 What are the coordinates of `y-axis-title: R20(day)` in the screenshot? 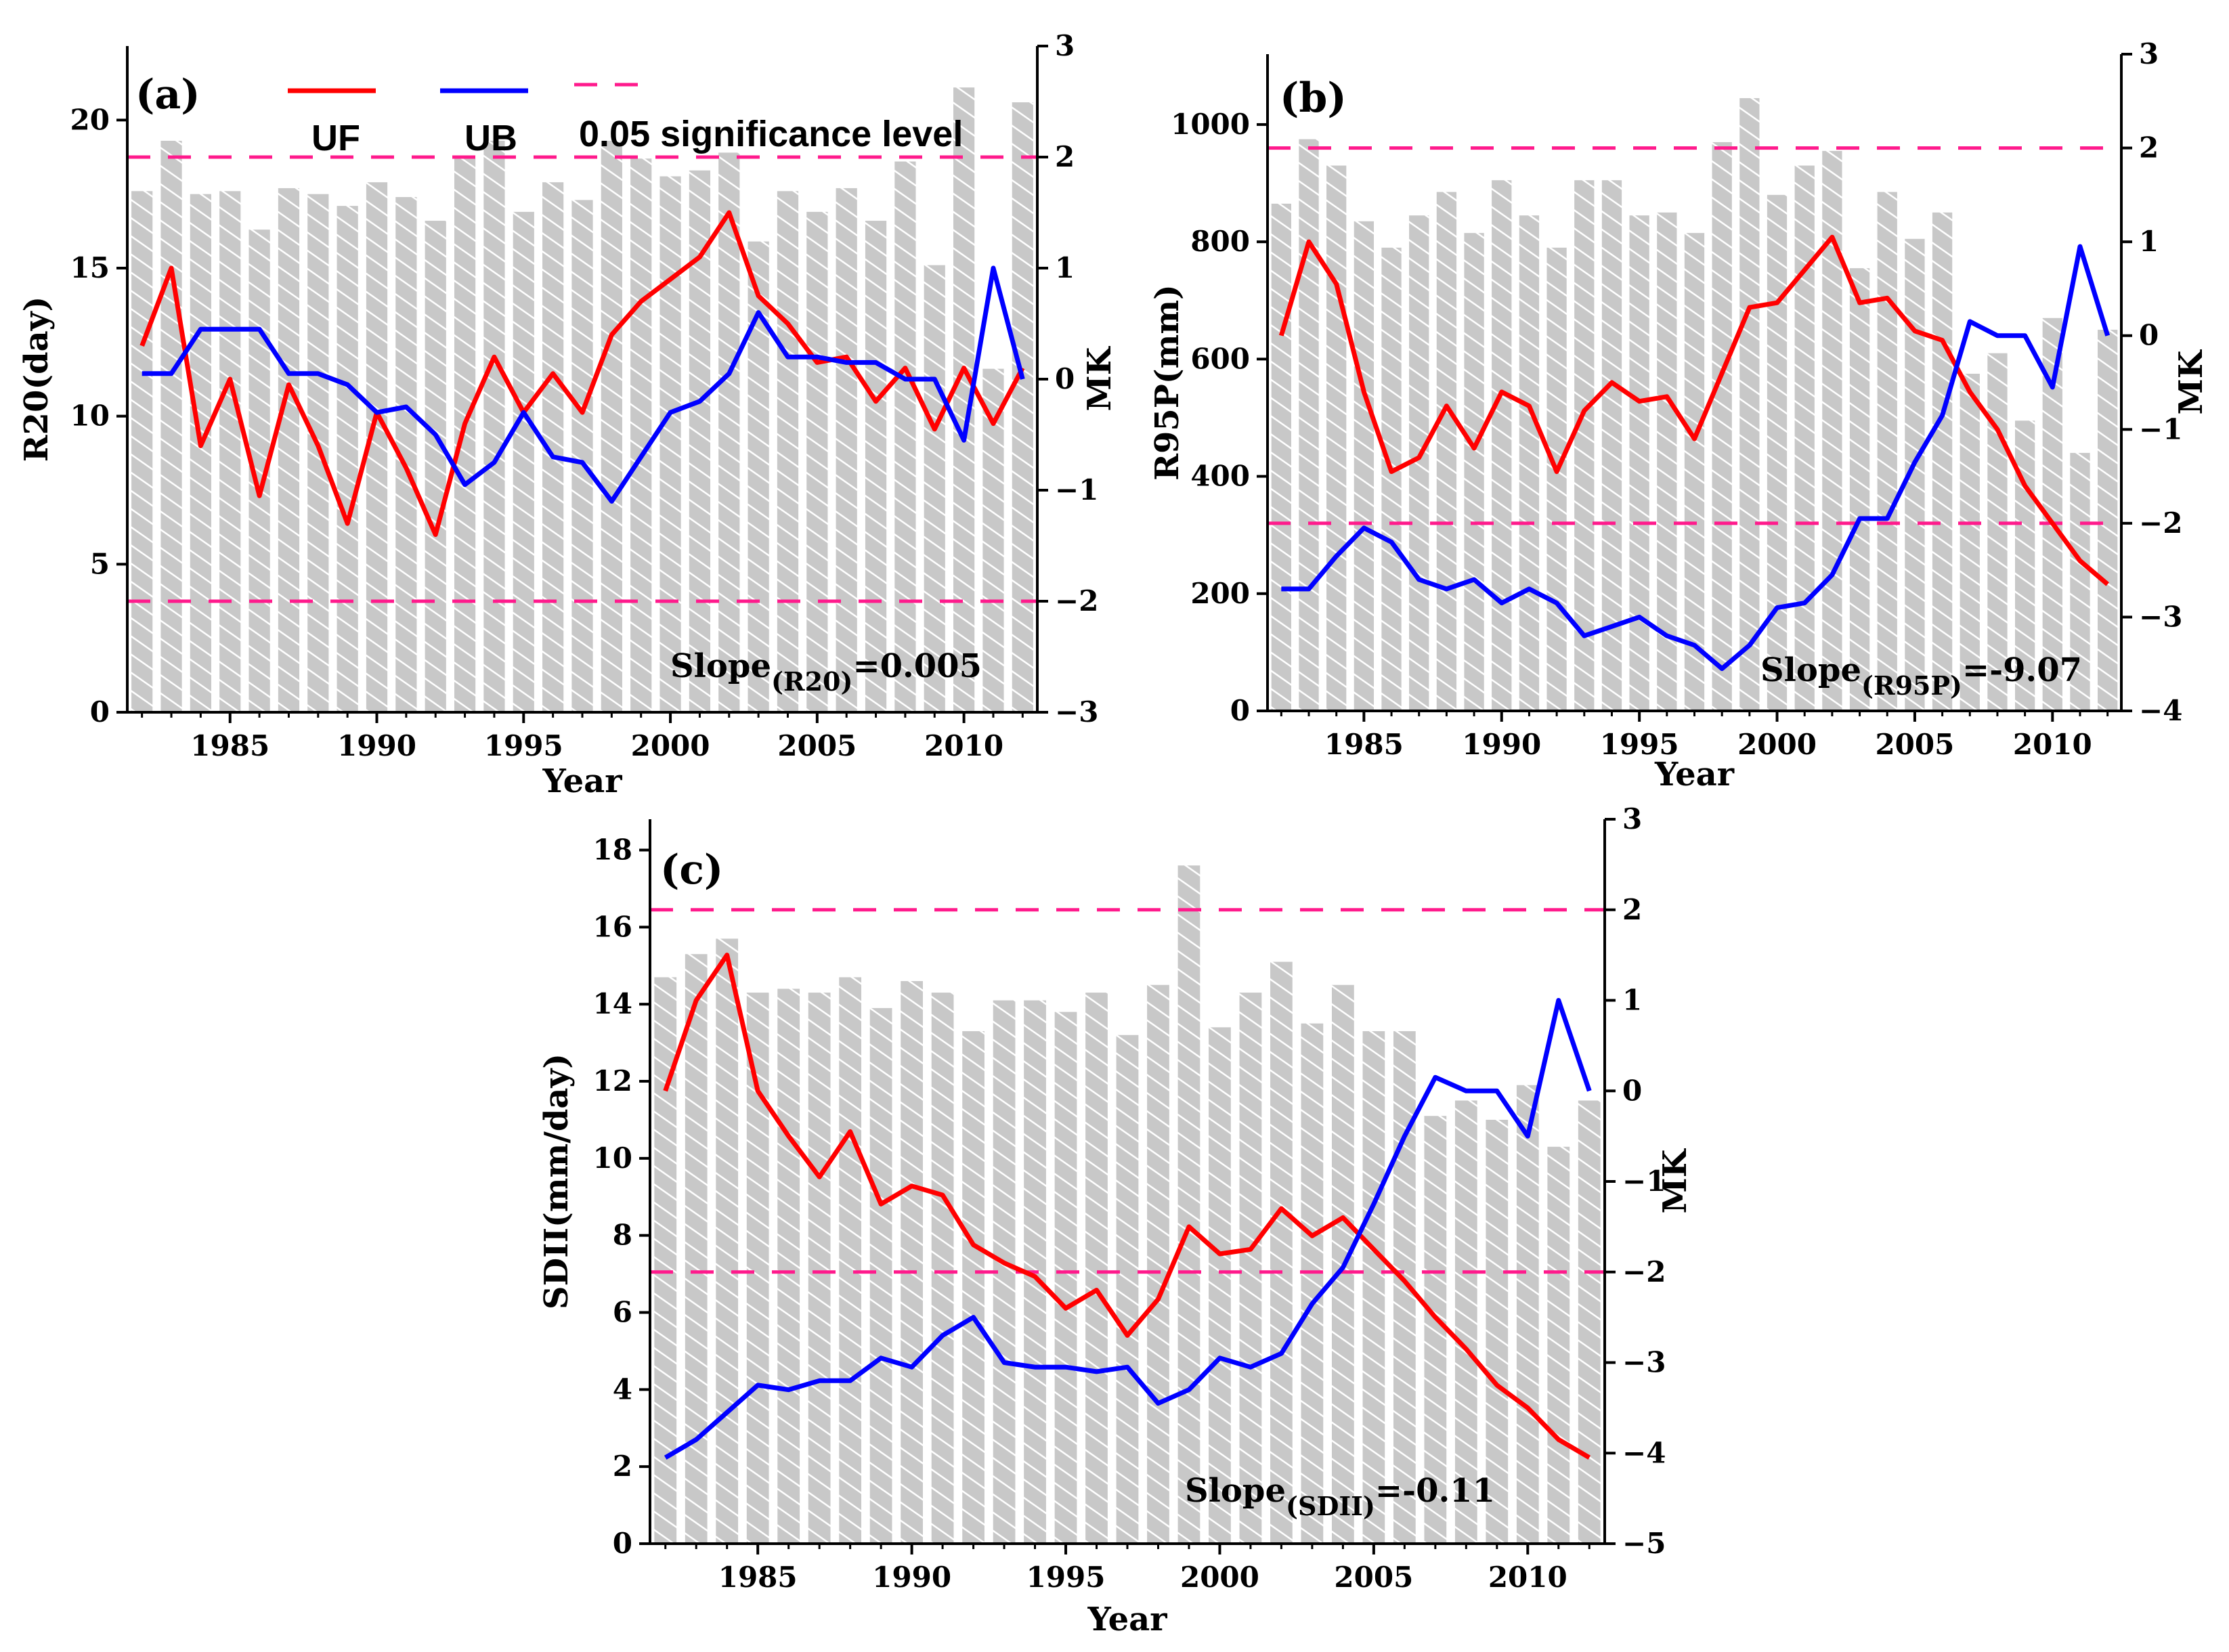 It's located at (37, 380).